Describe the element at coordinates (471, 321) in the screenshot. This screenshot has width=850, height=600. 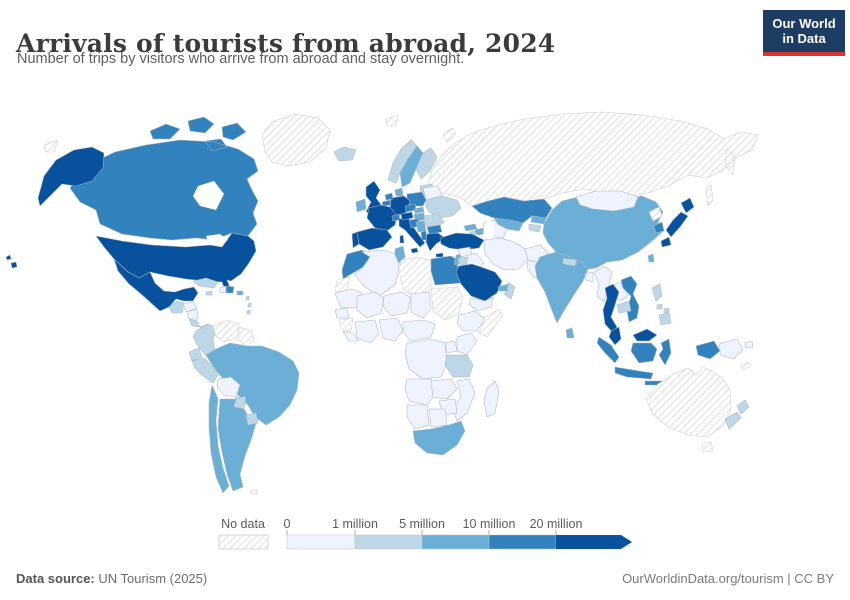
I see `country-ethiopia` at that location.